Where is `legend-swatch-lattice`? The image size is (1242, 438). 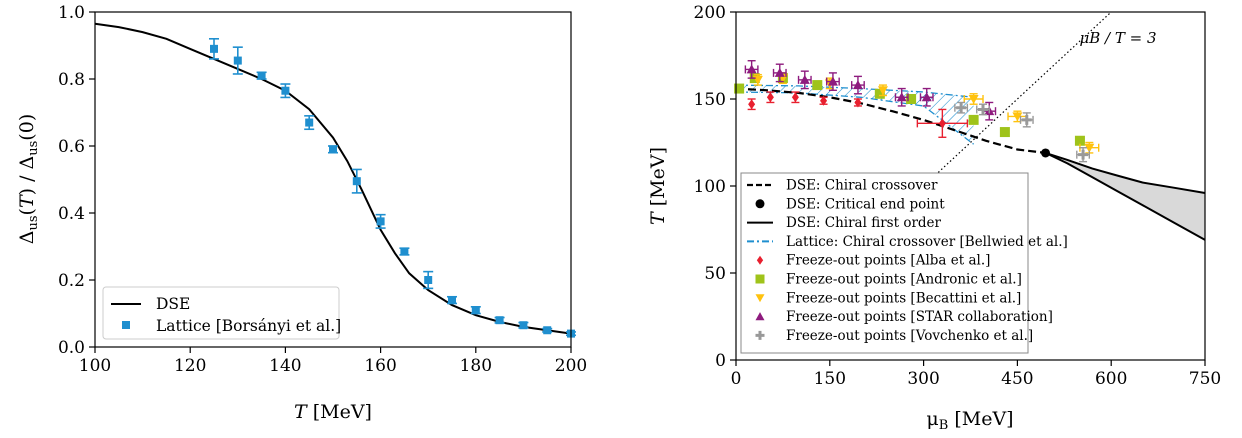
legend-swatch-lattice is located at coordinates (126, 325).